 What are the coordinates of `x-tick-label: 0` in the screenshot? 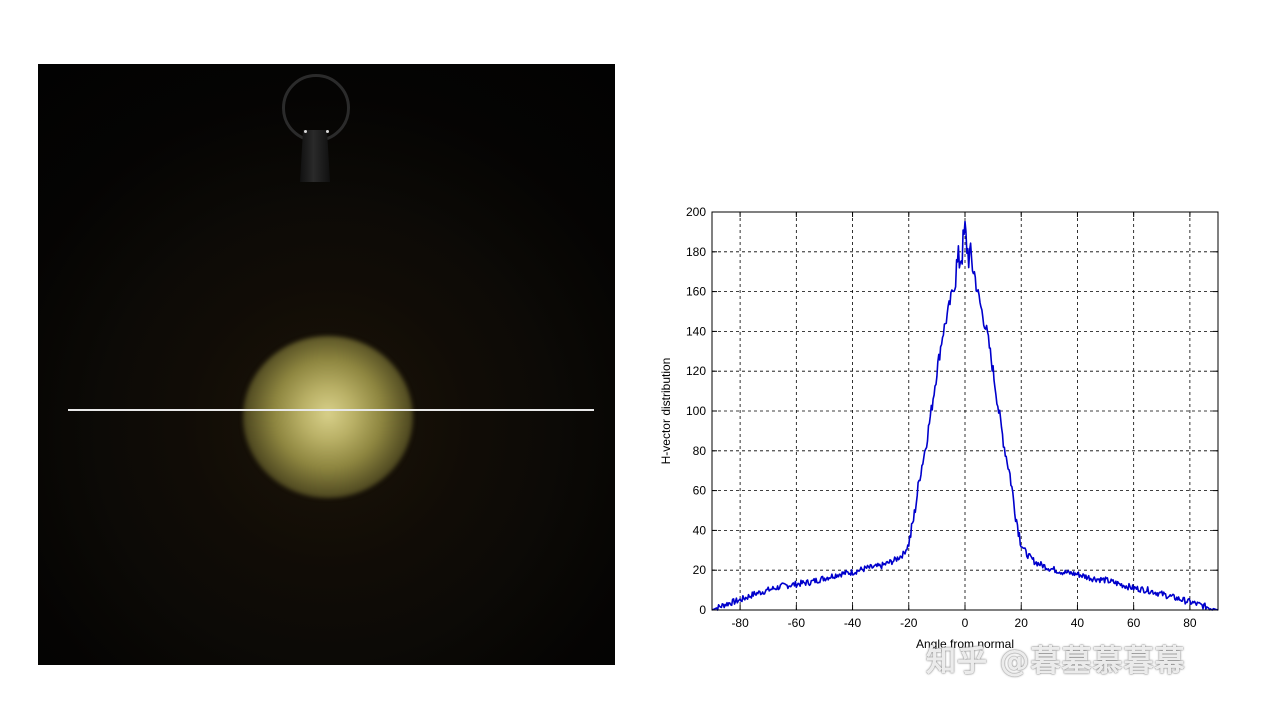 It's located at (965, 623).